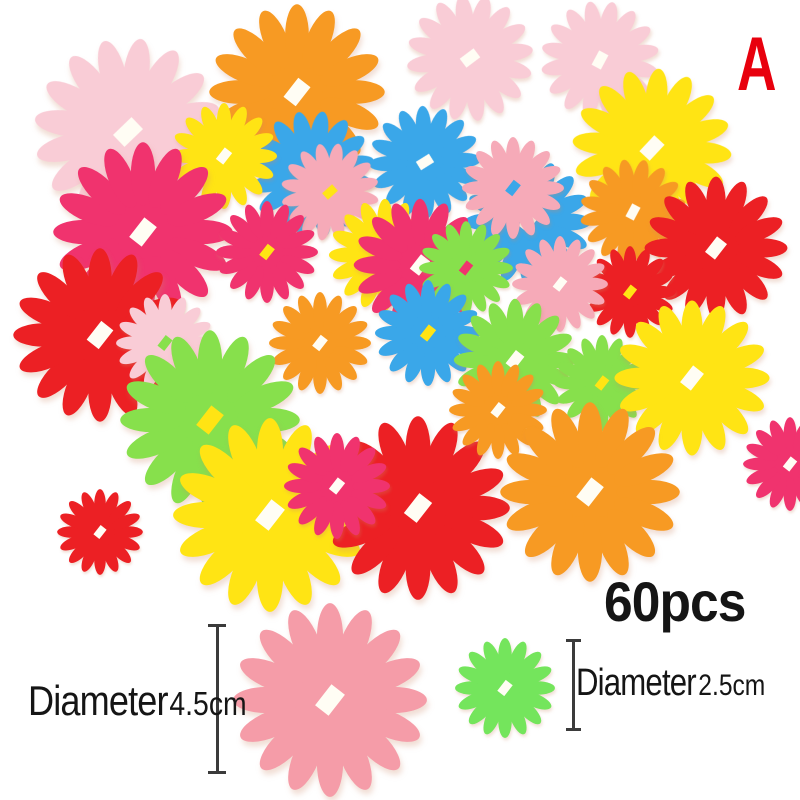 The image size is (800, 800). I want to click on count-label: 60pcs, so click(675, 601).